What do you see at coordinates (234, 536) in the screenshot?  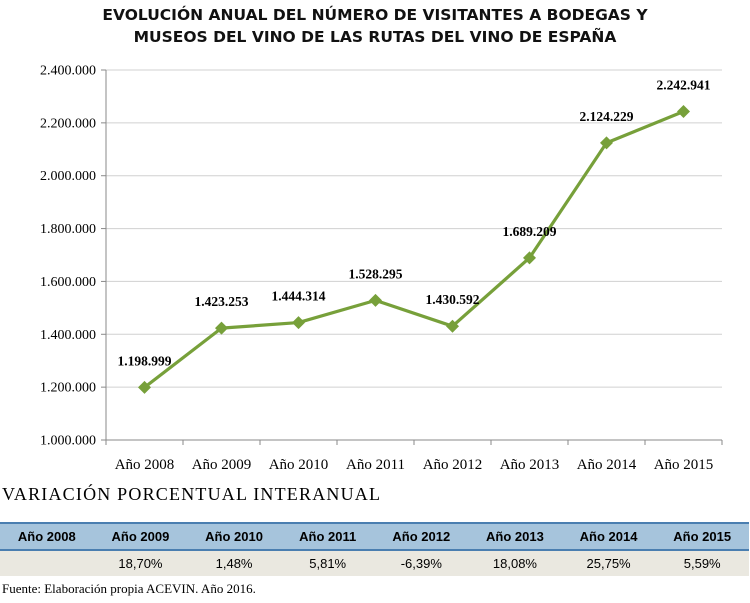 I see `variation-header-cell: Año 2010` at bounding box center [234, 536].